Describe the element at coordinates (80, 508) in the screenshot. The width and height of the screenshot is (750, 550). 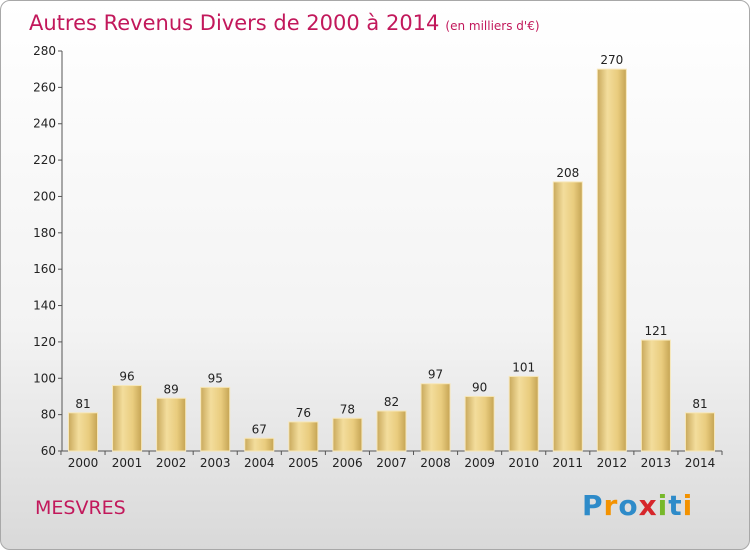
I see `place-name: MESVRES` at that location.